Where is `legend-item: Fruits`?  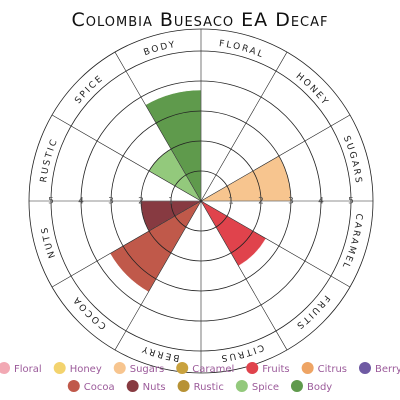
legend-item: Fruits is located at coordinates (268, 368).